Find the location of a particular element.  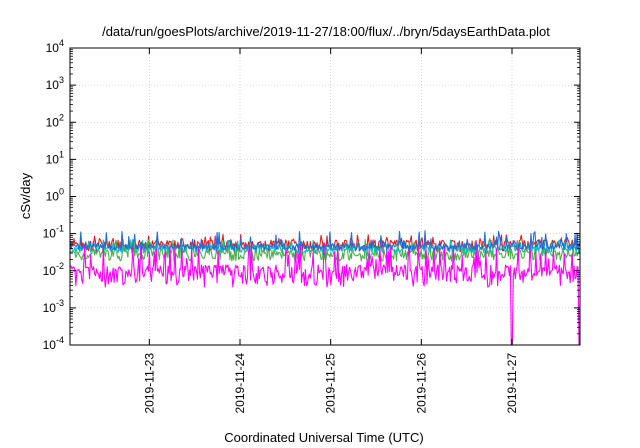

y-tick-exponent: 0 is located at coordinates (61, 192).